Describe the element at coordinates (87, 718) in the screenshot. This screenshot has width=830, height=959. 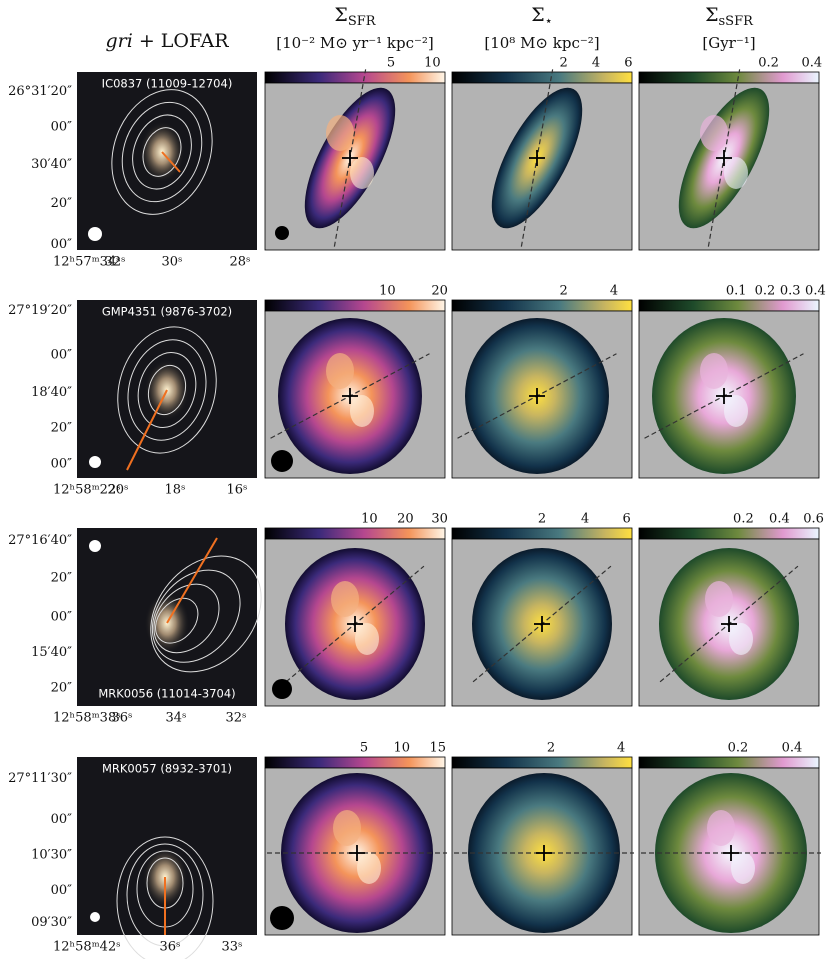
I see `ra-tick: 12ʰ58ᵐ38ˢ` at that location.